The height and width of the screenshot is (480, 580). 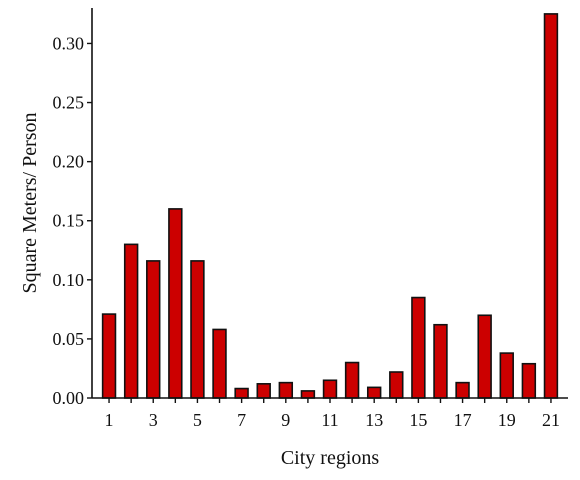 What do you see at coordinates (69, 103) in the screenshot?
I see `y-tick-label: 0.25` at bounding box center [69, 103].